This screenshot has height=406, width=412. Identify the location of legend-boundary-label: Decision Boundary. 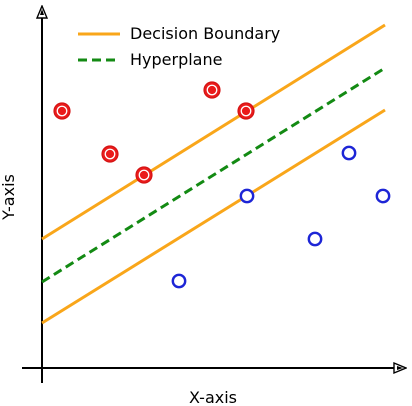
(205, 33).